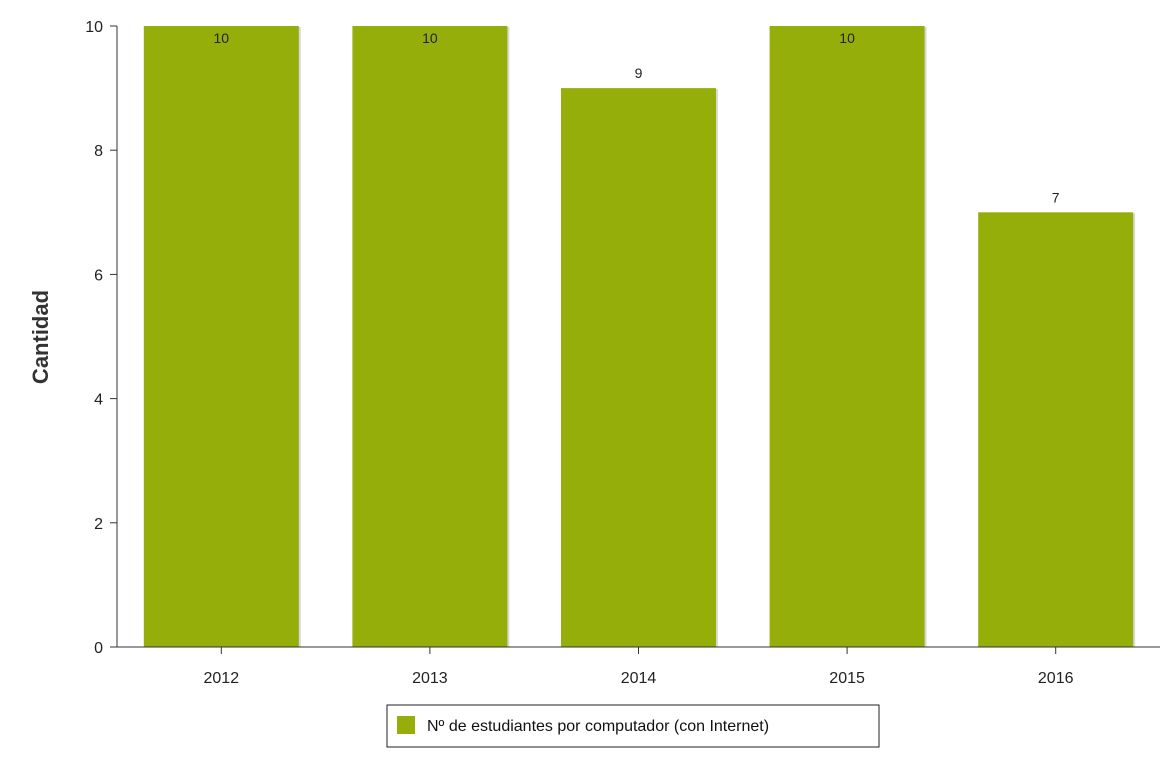 This screenshot has height=764, width=1171. Describe the element at coordinates (1056, 197) in the screenshot. I see `data-label-2016: 7` at that location.